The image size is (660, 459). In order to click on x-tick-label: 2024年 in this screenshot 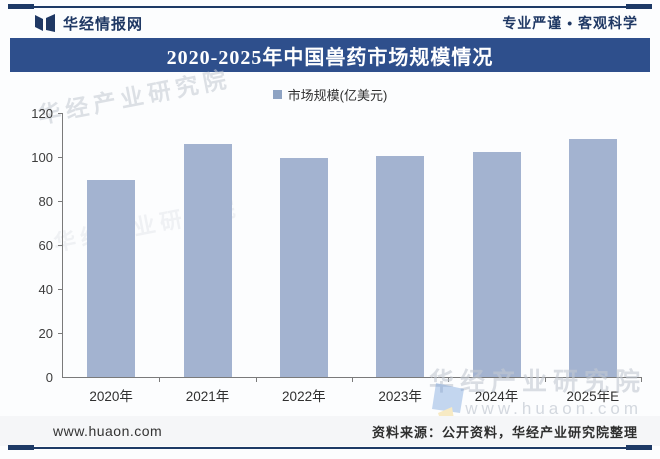, I will do `click(496, 396)`.